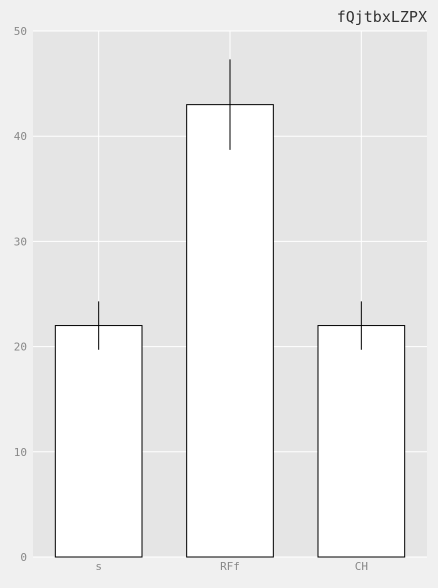 This screenshot has width=438, height=588. What do you see at coordinates (20, 136) in the screenshot?
I see `y-tick-label: 40` at bounding box center [20, 136].